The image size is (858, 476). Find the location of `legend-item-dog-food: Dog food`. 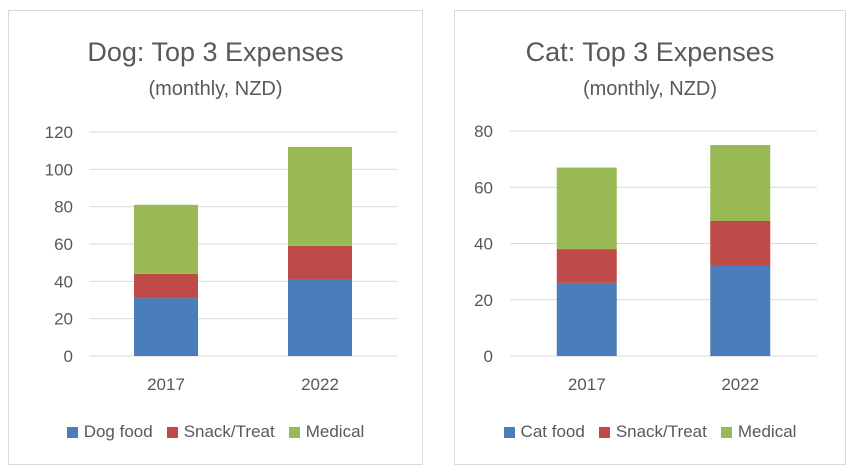

legend-item-dog-food: Dog food is located at coordinates (109, 432).